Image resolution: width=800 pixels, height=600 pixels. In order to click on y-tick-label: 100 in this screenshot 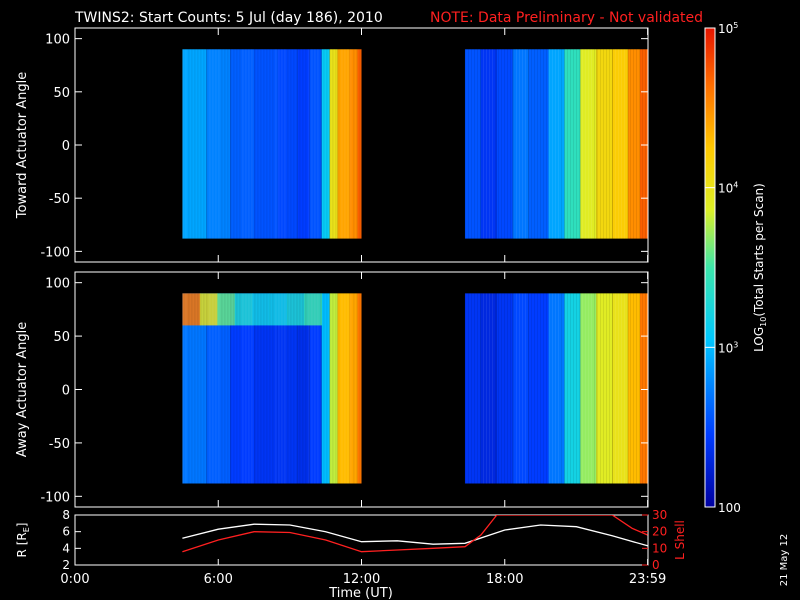, I will do `click(57, 284)`.